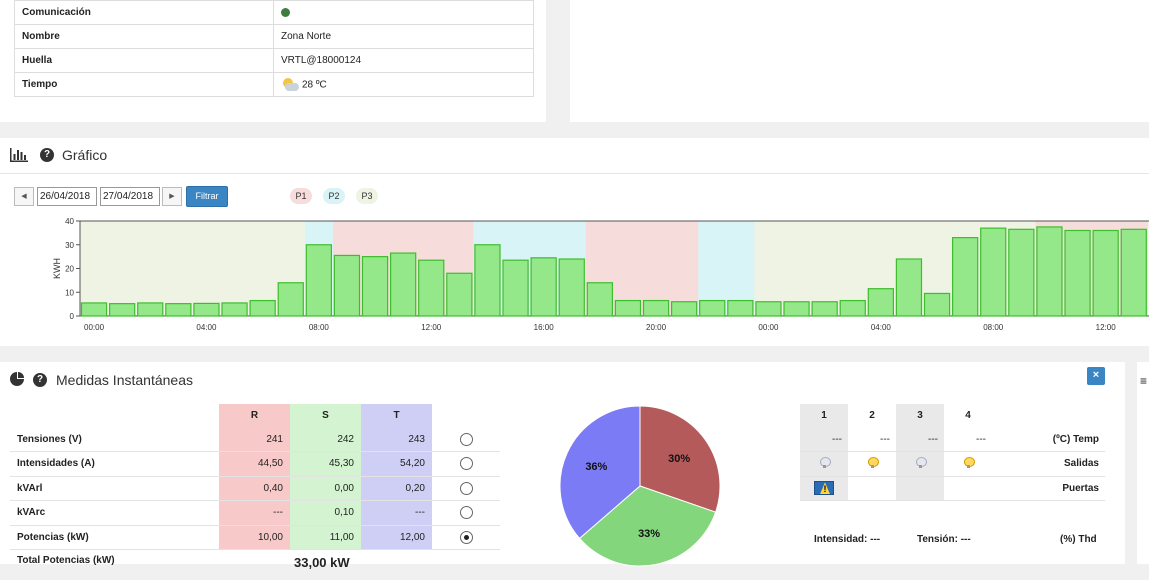  I want to click on measure-value: 0,40, so click(254, 488).